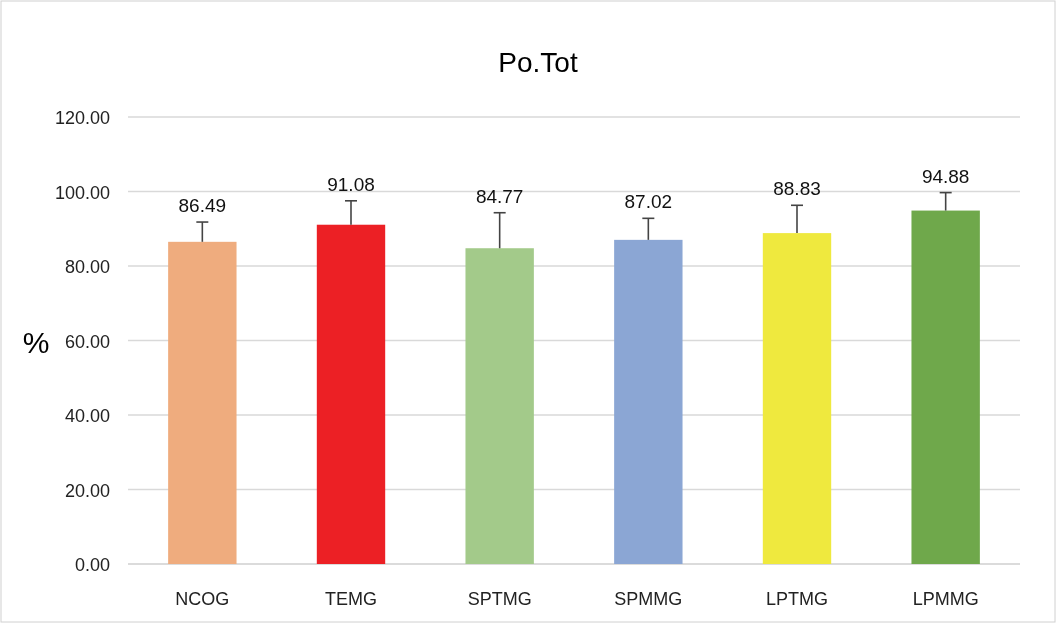 The height and width of the screenshot is (623, 1056). What do you see at coordinates (797, 189) in the screenshot?
I see `data-label: 88.83` at bounding box center [797, 189].